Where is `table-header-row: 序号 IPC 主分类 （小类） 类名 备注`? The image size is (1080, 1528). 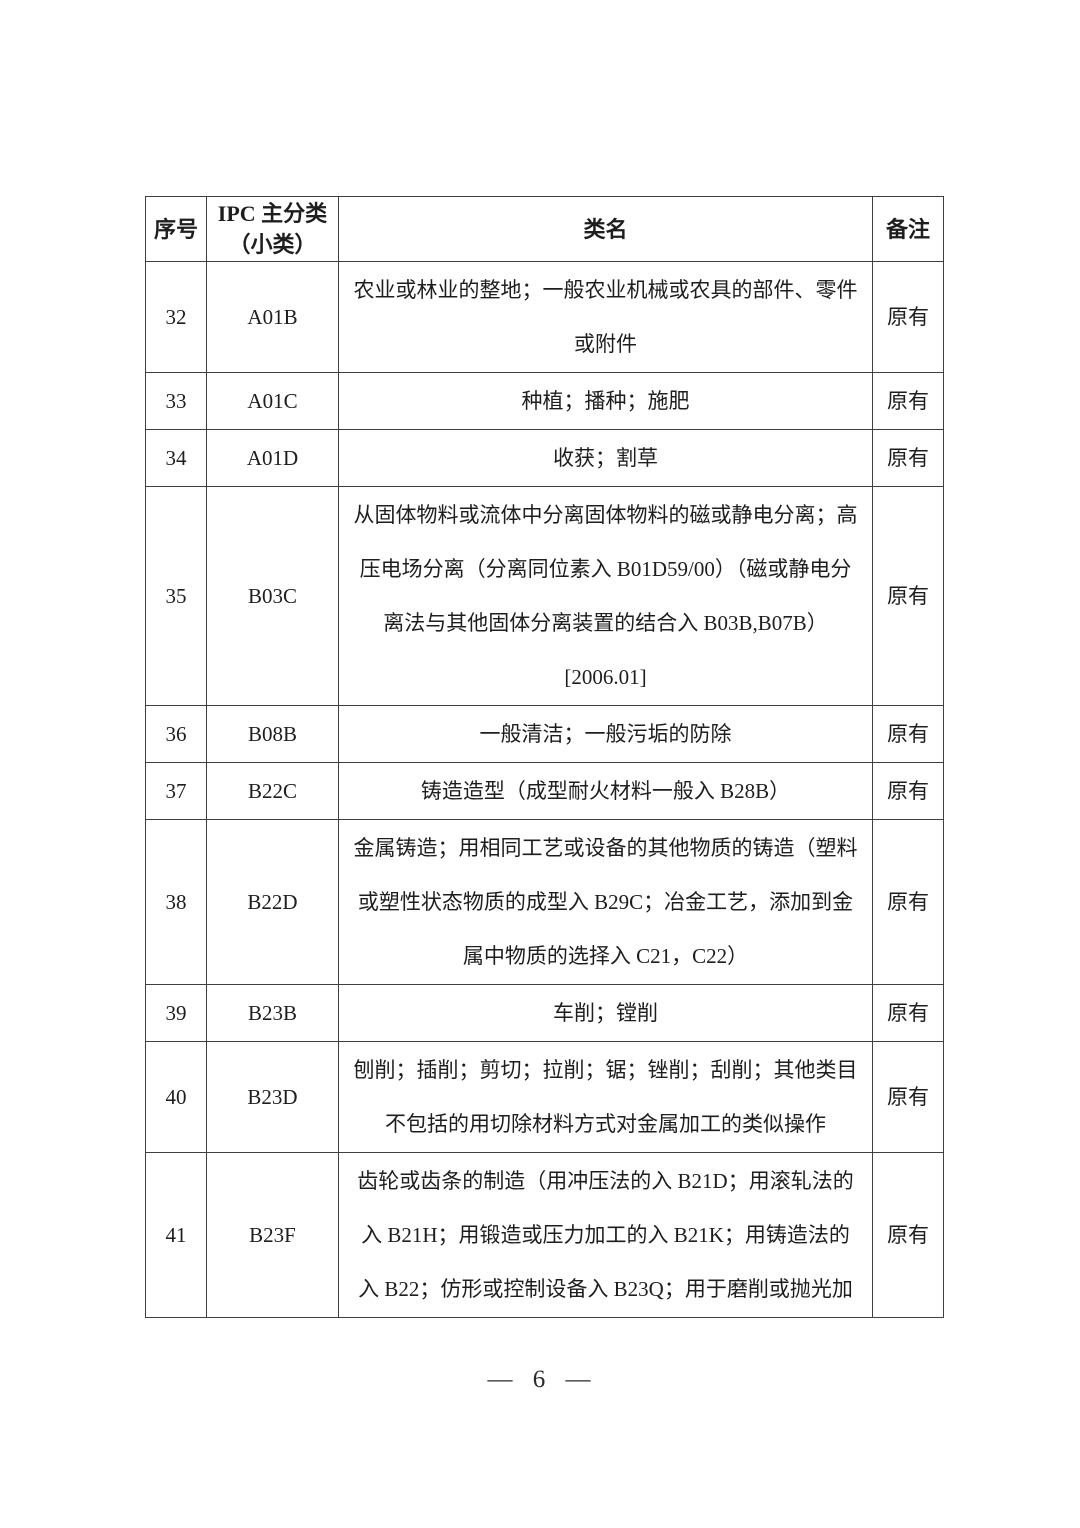
table-header-row: 序号 IPC 主分类 （小类） 类名 备注 is located at coordinates (544, 229).